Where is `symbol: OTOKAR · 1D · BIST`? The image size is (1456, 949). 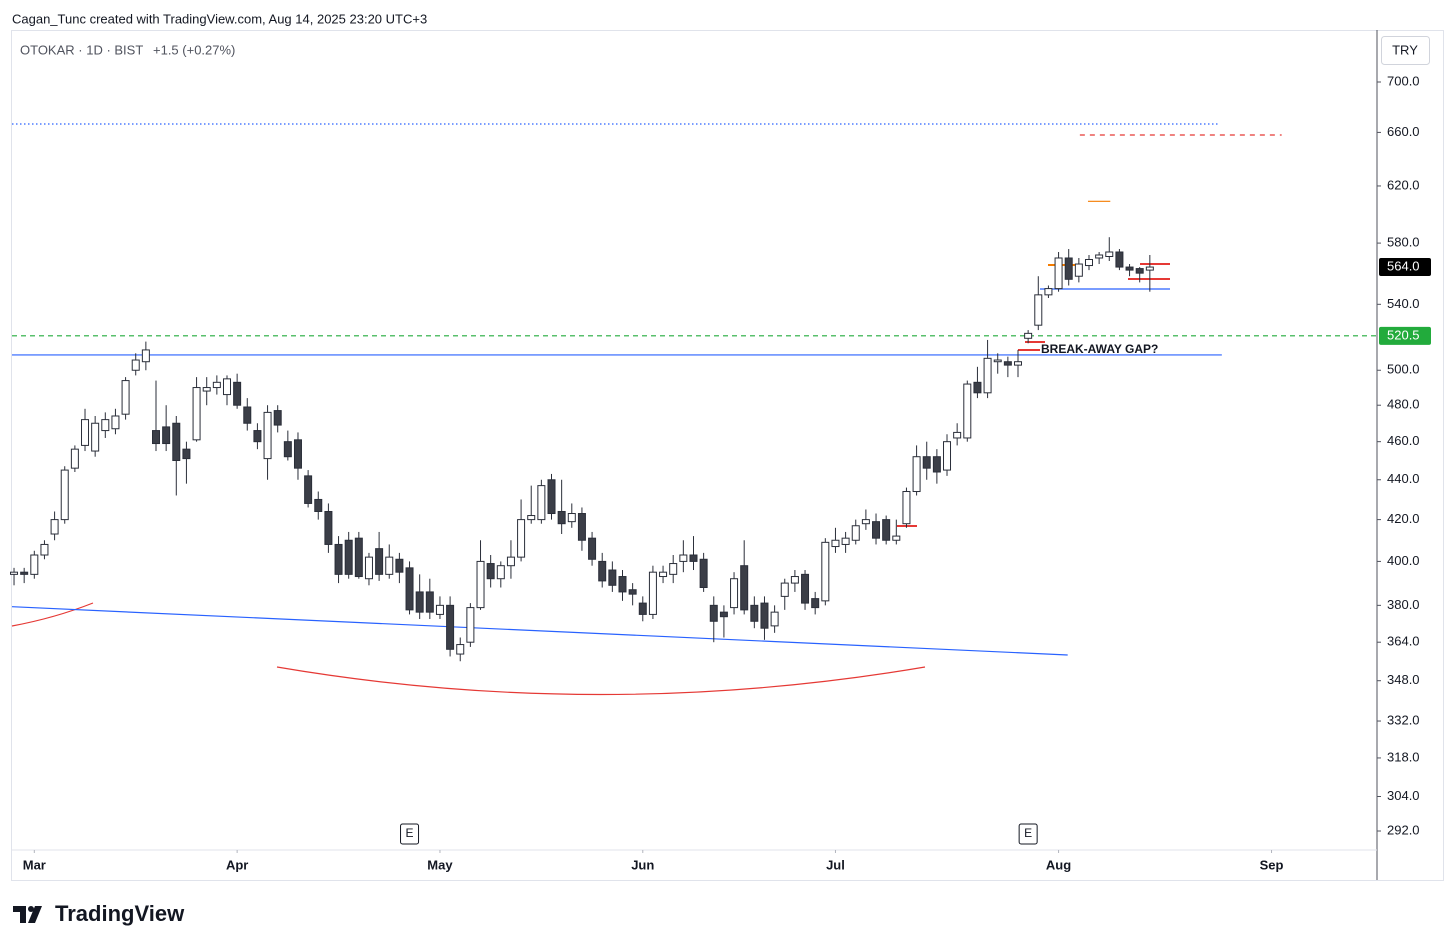 symbol: OTOKAR · 1D · BIST is located at coordinates (81, 49).